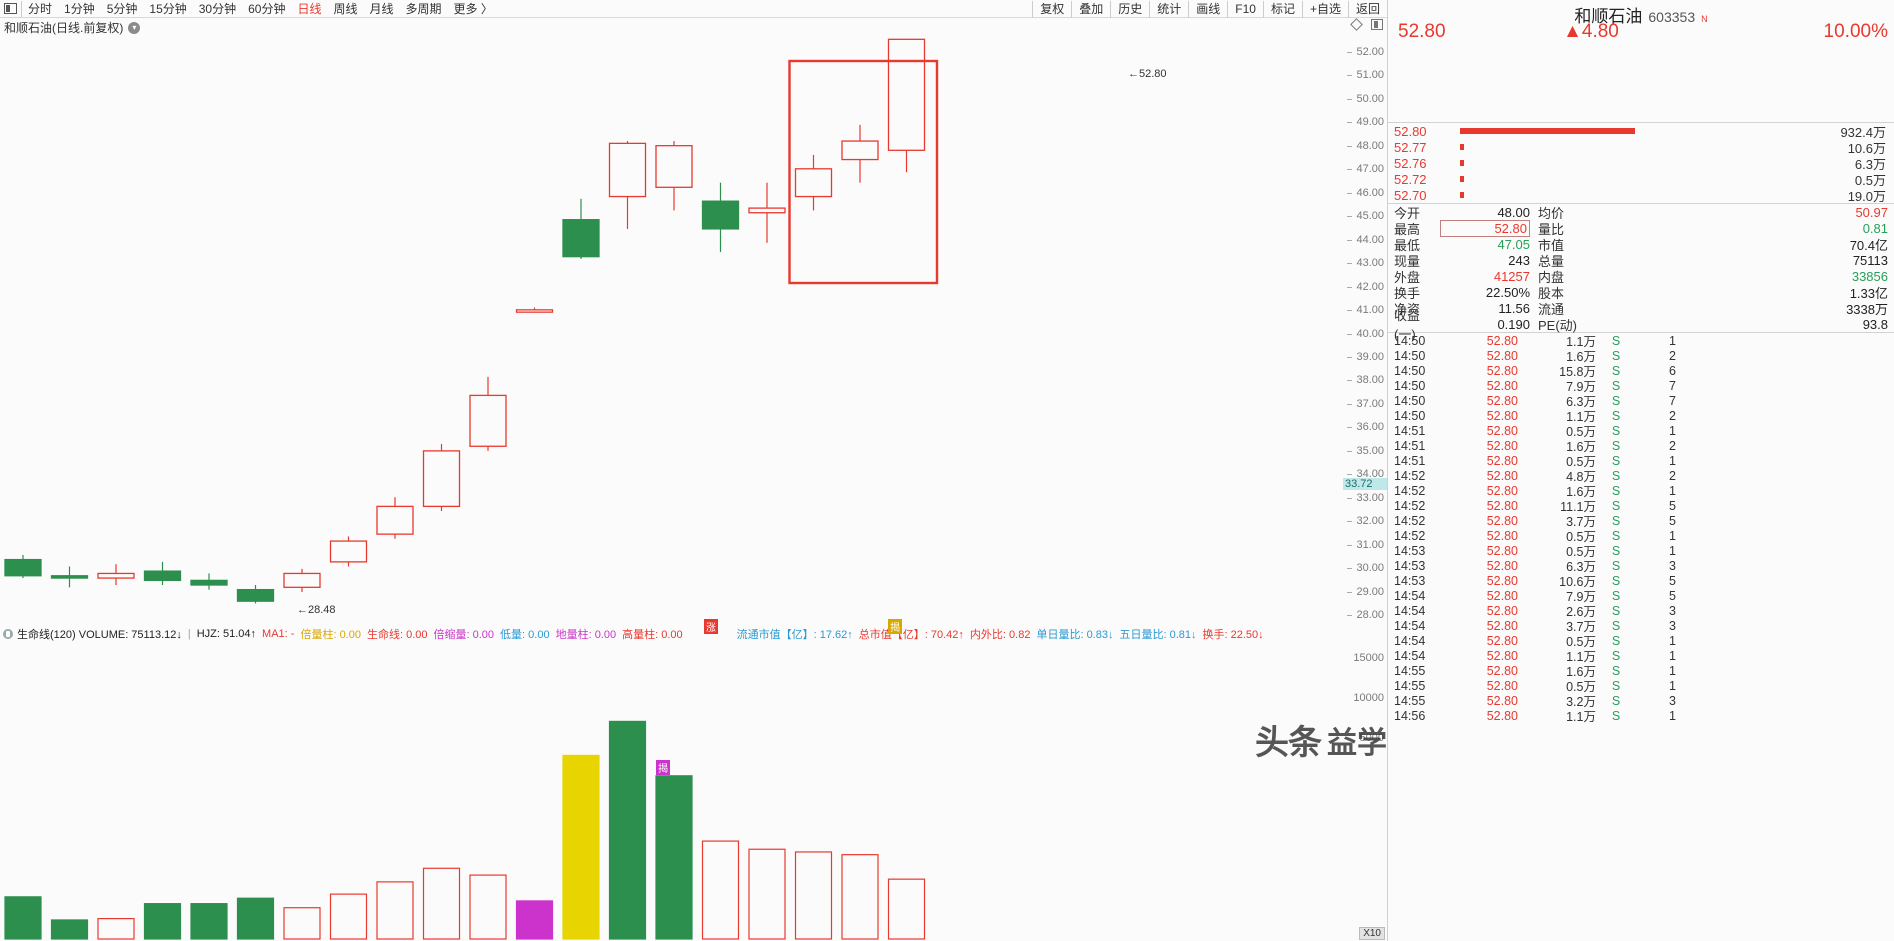  Describe the element at coordinates (40, 8) in the screenshot. I see `tab-fenshi: 分时` at that location.